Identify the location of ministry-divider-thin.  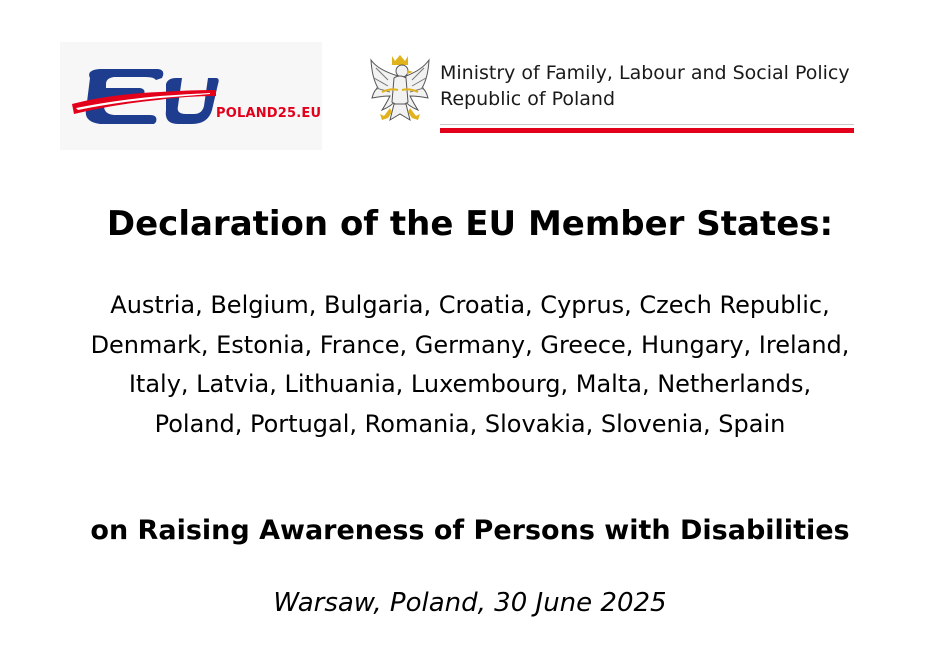
(647, 124).